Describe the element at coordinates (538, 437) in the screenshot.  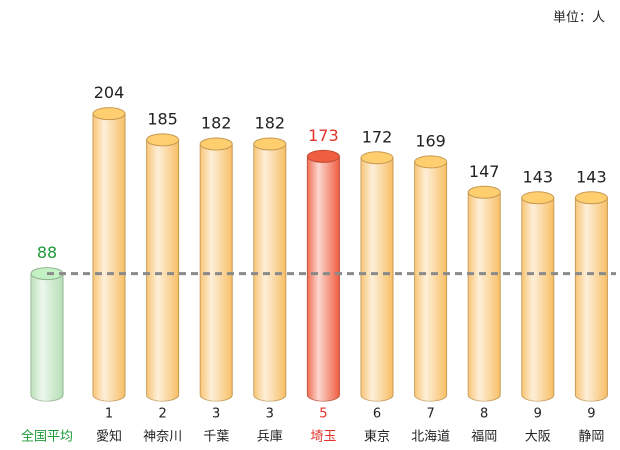
I see `x-tick-label: 大阪` at that location.